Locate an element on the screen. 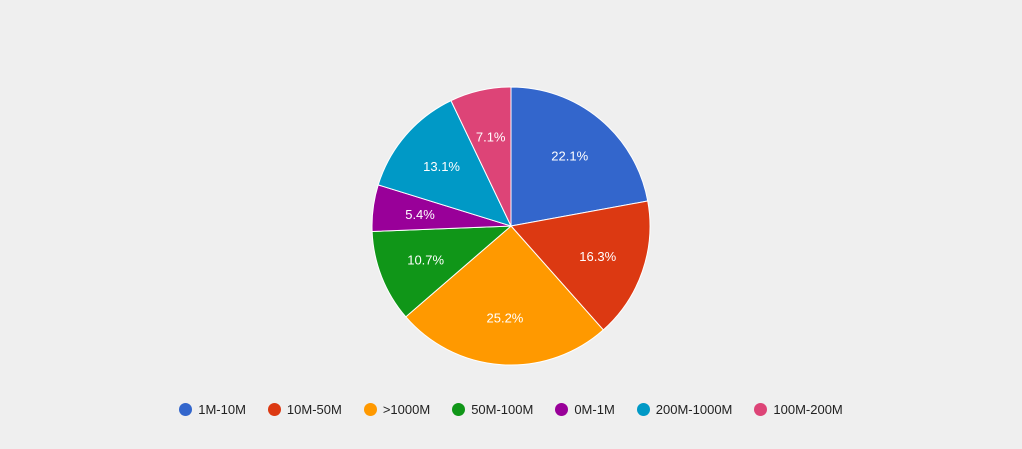  legend-item: 200M-1000M is located at coordinates (684, 409).